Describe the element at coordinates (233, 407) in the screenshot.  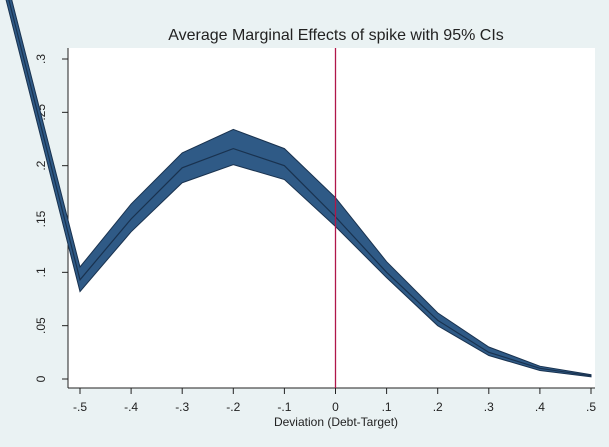
I see `x-tick-label: -.2` at that location.